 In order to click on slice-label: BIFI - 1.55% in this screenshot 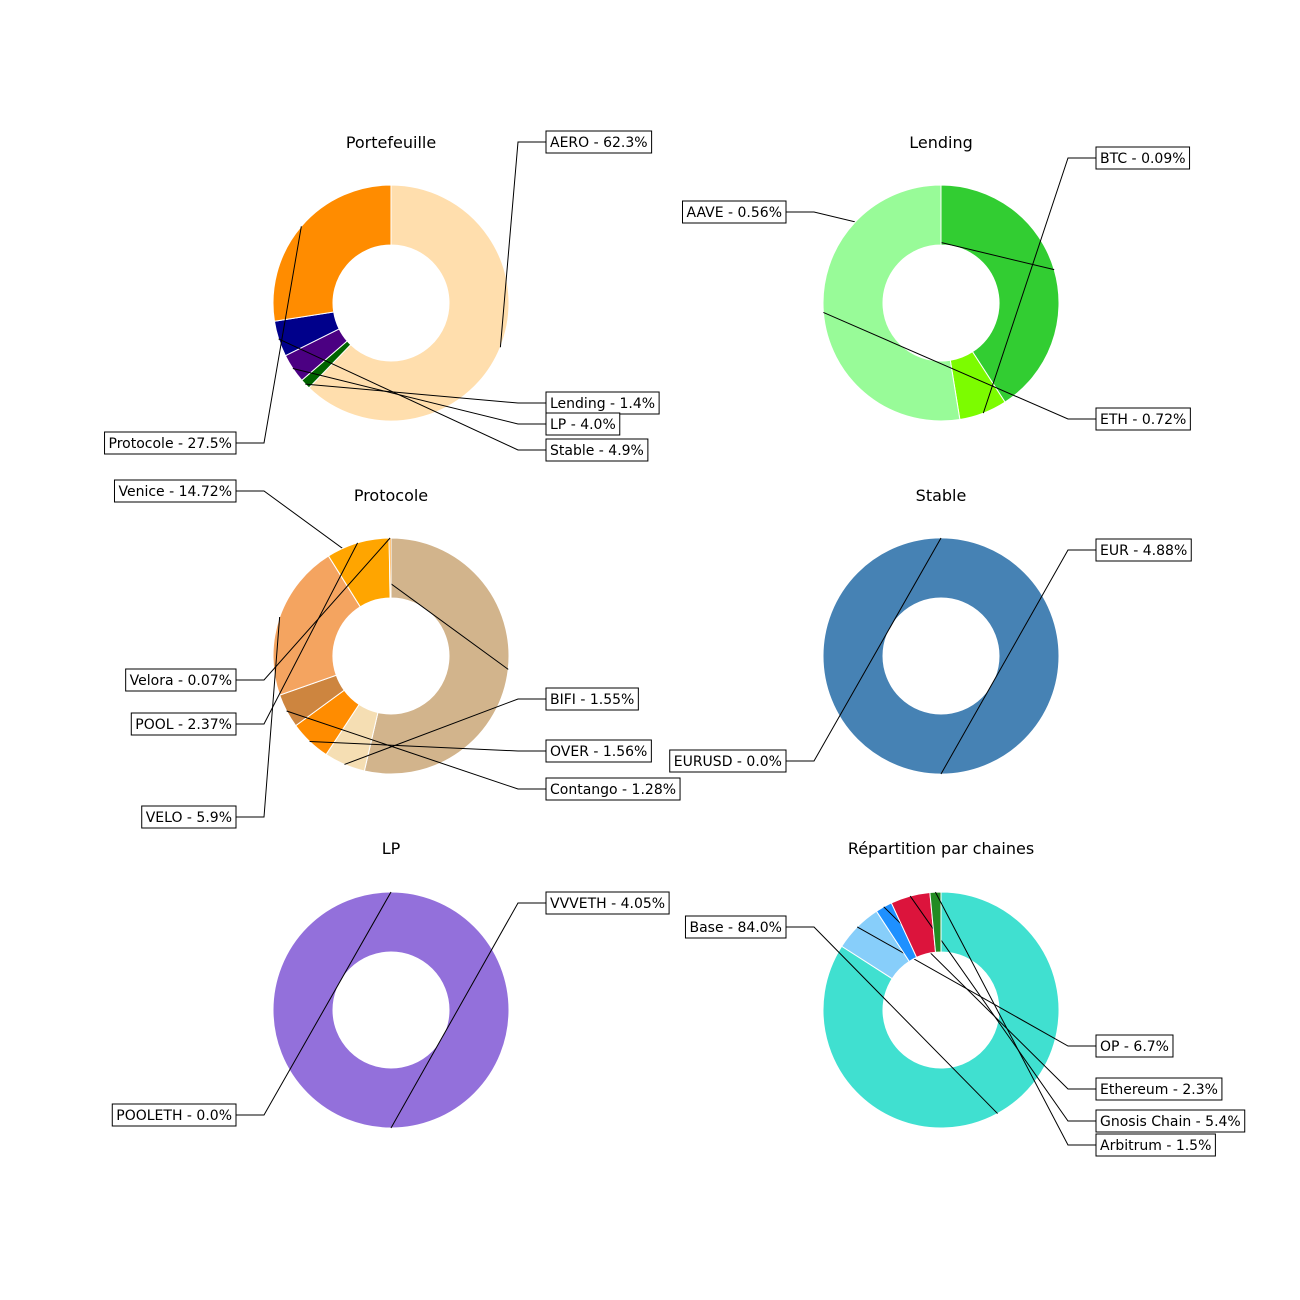, I will do `click(592, 700)`.